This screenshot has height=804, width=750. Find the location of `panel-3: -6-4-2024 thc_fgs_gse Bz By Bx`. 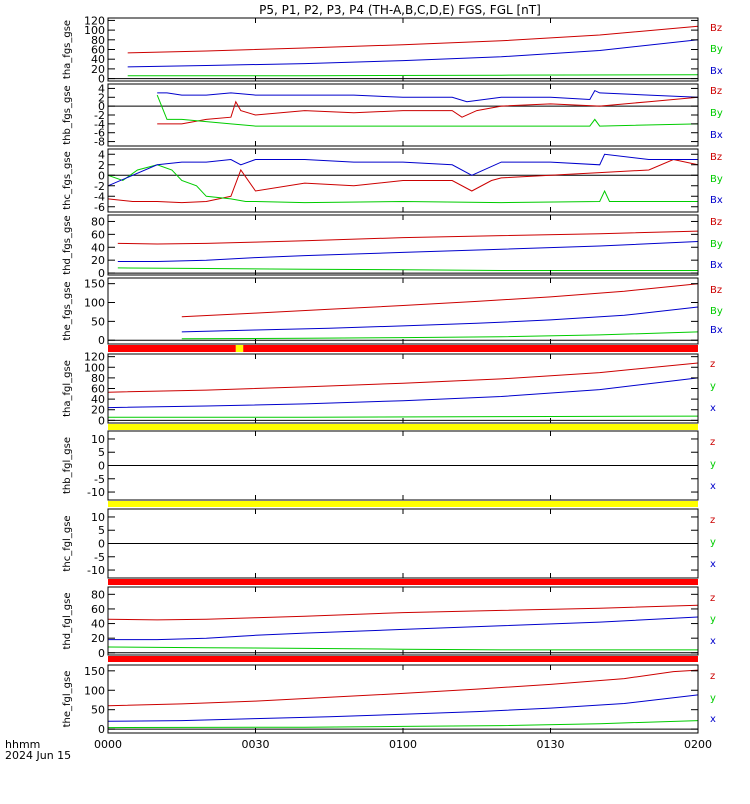

panel-3: -6-4-2024 thc_fgs_gse Bz By Bx is located at coordinates (392, 181).